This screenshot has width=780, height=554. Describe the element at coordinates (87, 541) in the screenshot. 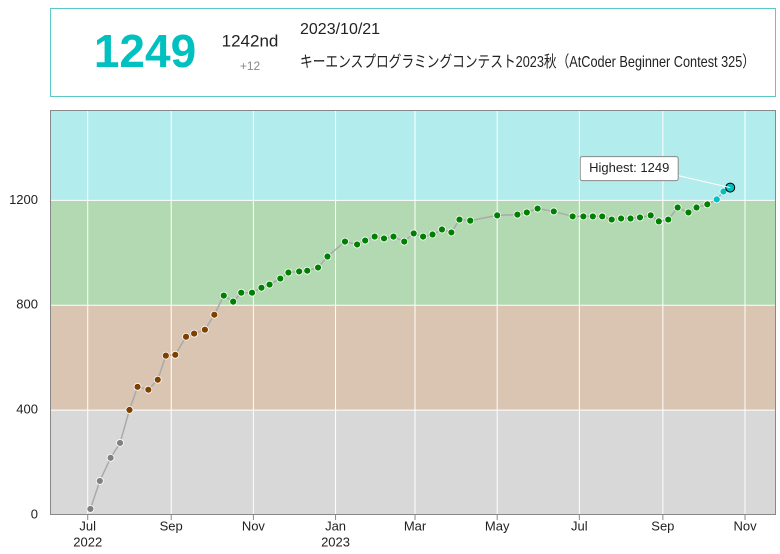

I see `x-tick-year: 2022` at that location.